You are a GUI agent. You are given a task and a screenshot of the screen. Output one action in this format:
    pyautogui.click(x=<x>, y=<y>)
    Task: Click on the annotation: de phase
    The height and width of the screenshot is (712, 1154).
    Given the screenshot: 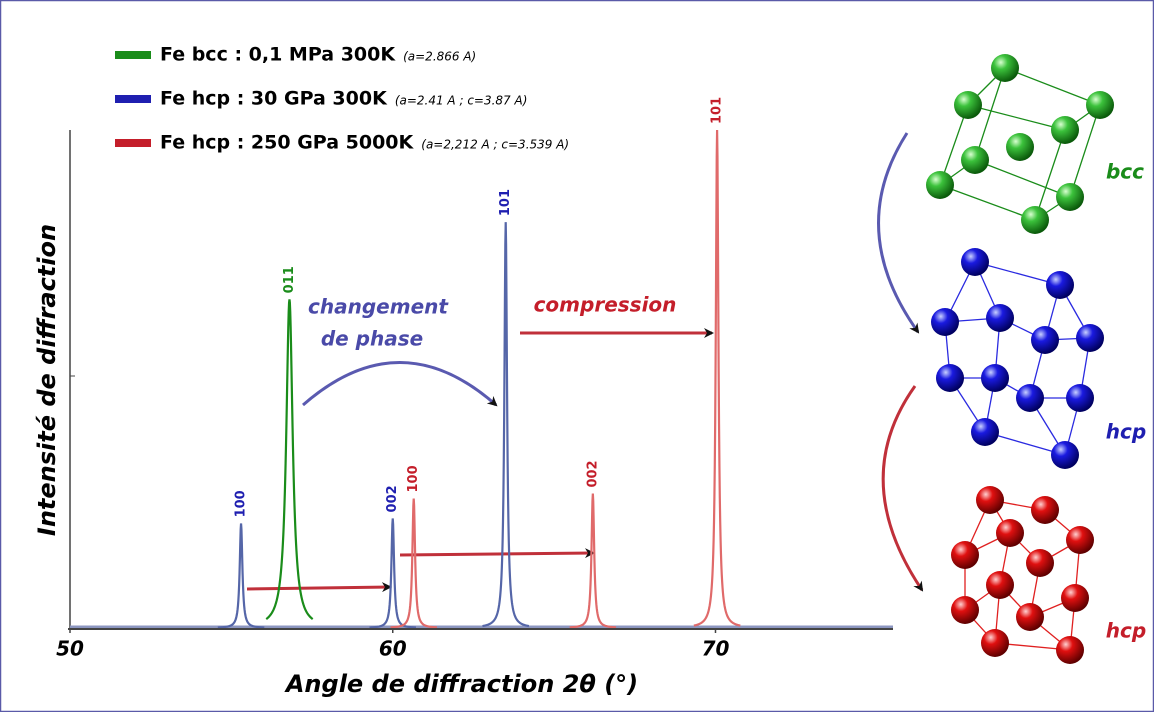 What is the action you would take?
    pyautogui.click(x=372, y=339)
    